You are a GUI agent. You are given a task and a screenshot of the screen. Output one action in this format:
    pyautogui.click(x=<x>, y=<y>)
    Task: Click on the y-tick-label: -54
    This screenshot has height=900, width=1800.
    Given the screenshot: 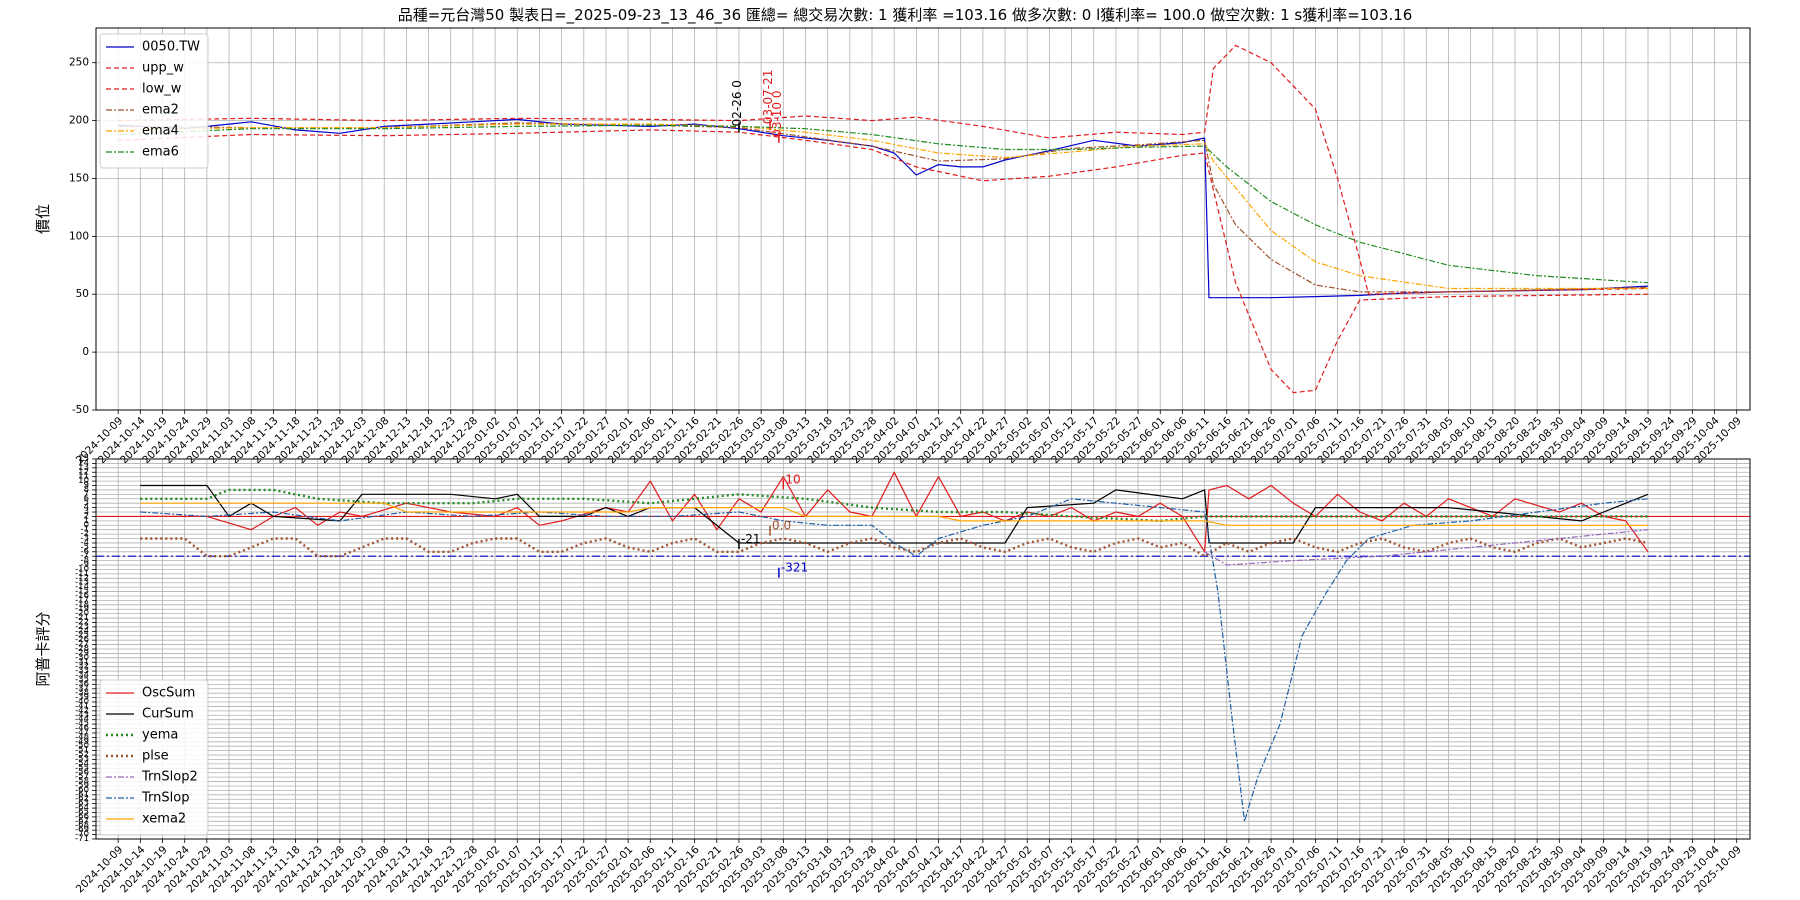 What is the action you would take?
    pyautogui.click(x=82, y=764)
    